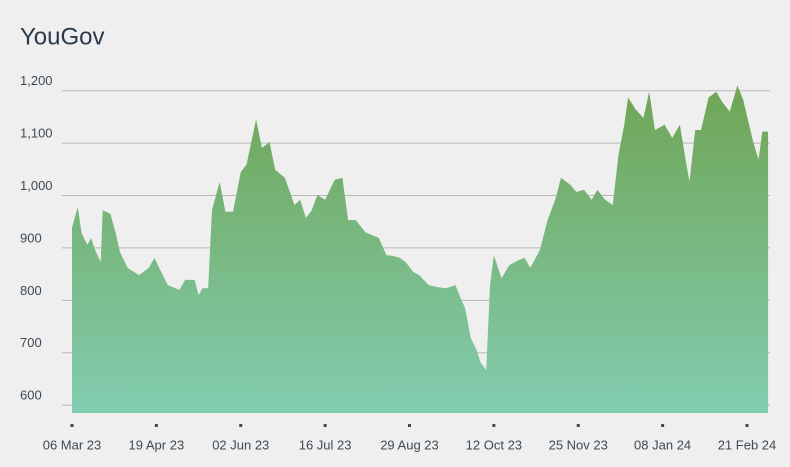 This screenshot has height=467, width=790. What do you see at coordinates (31, 290) in the screenshot?
I see `y-tick-label: 800` at bounding box center [31, 290].